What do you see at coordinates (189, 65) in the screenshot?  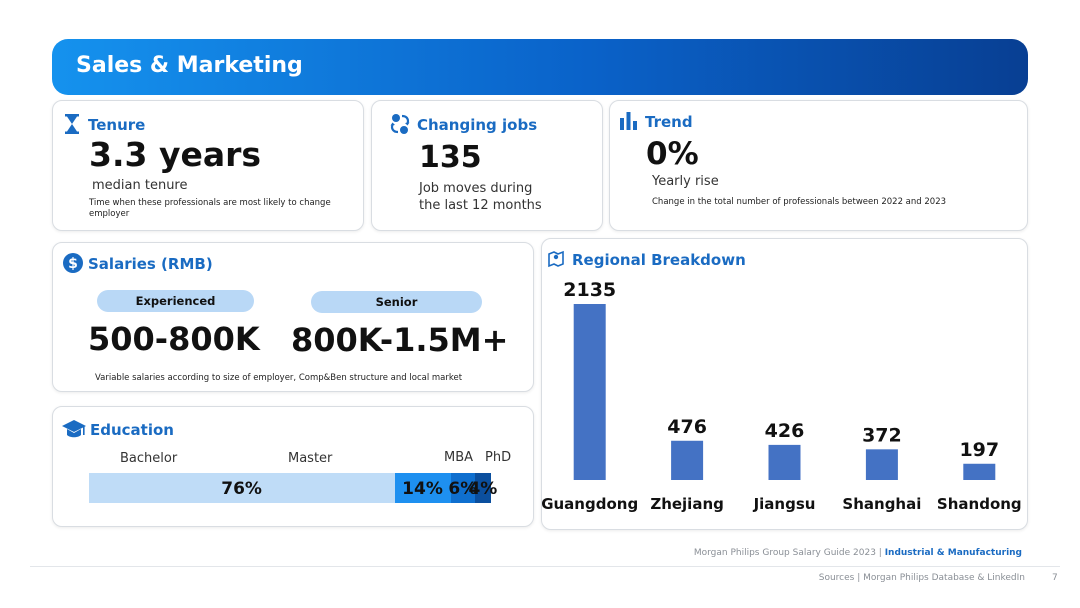 I see `section-title: Sales & Marketing` at bounding box center [189, 65].